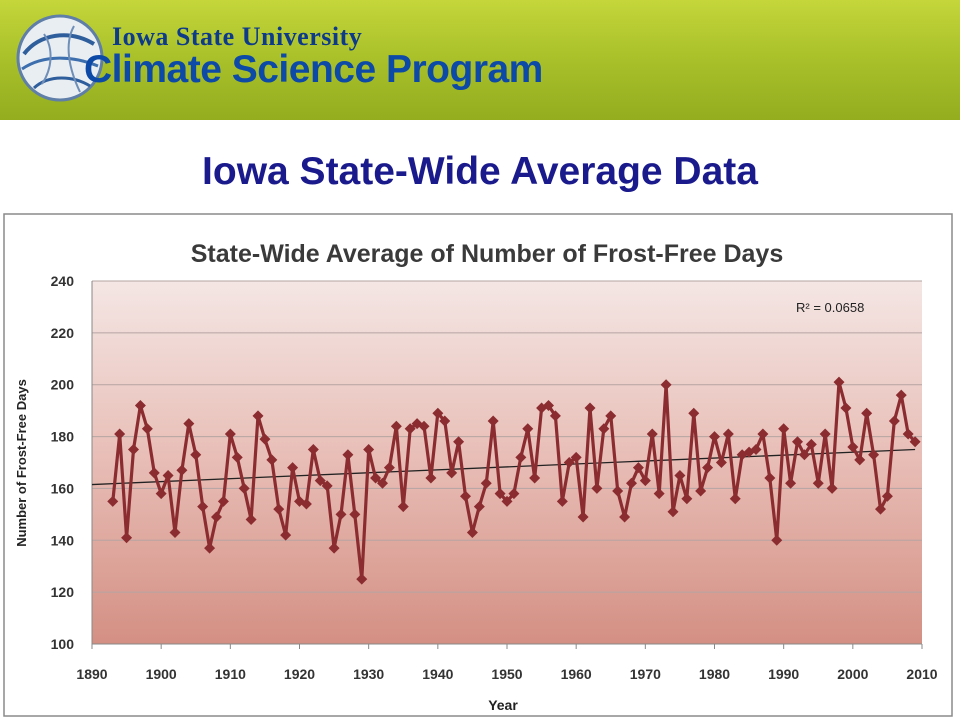  What do you see at coordinates (830, 307) in the screenshot?
I see `r-squared-annotation: R² = 0.0658` at bounding box center [830, 307].